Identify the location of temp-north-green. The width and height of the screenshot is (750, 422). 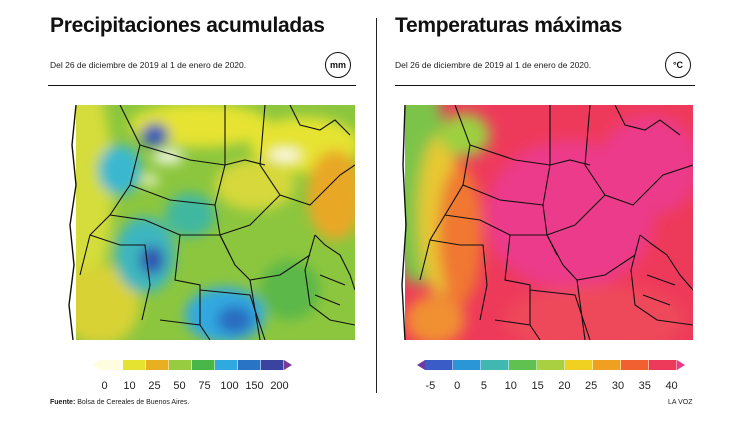
(465, 135).